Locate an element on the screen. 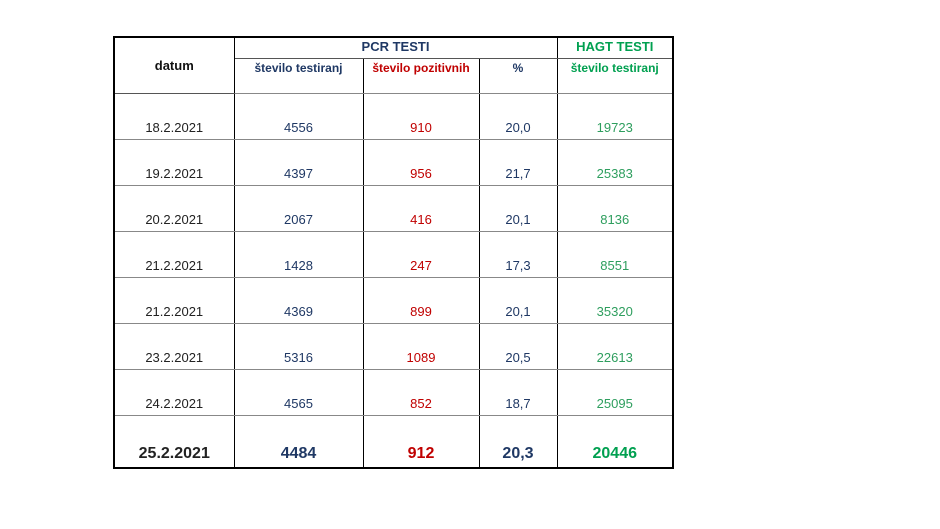 The height and width of the screenshot is (529, 940). percent-cell: 17,3 is located at coordinates (518, 254).